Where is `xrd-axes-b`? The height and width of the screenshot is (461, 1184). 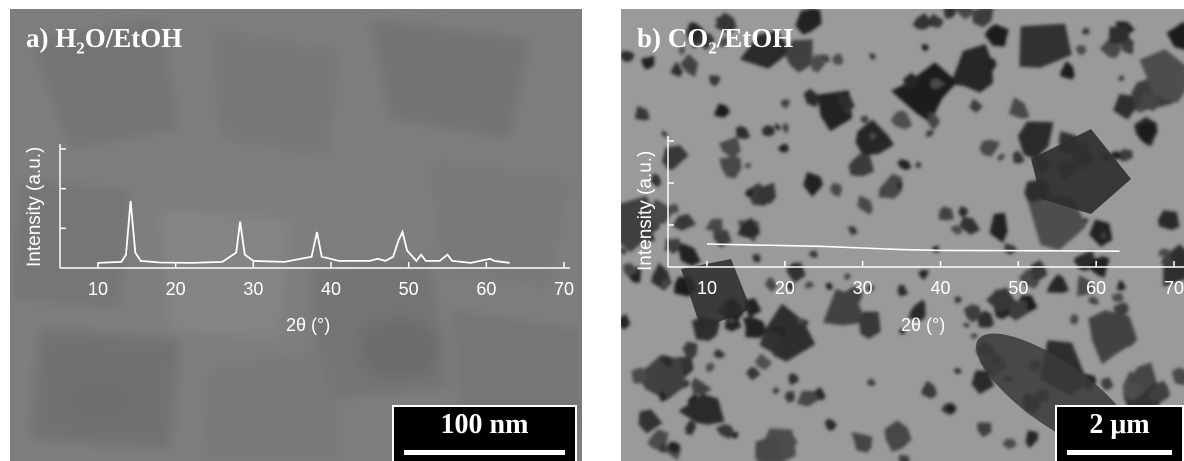 xrd-axes-b is located at coordinates (925, 202).